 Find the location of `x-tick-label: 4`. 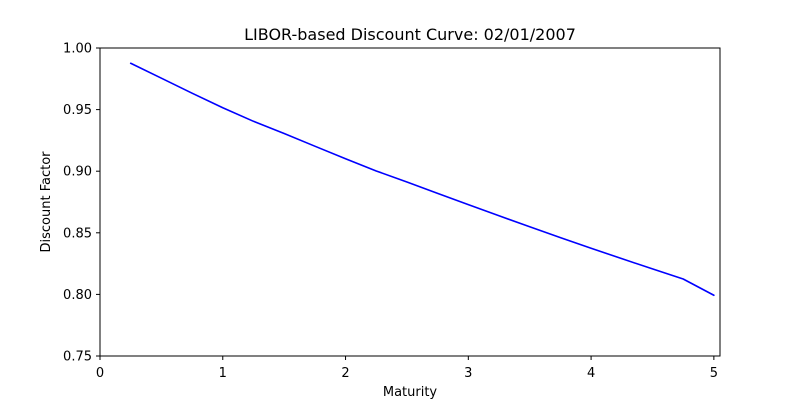

x-tick-label: 4 is located at coordinates (591, 373).